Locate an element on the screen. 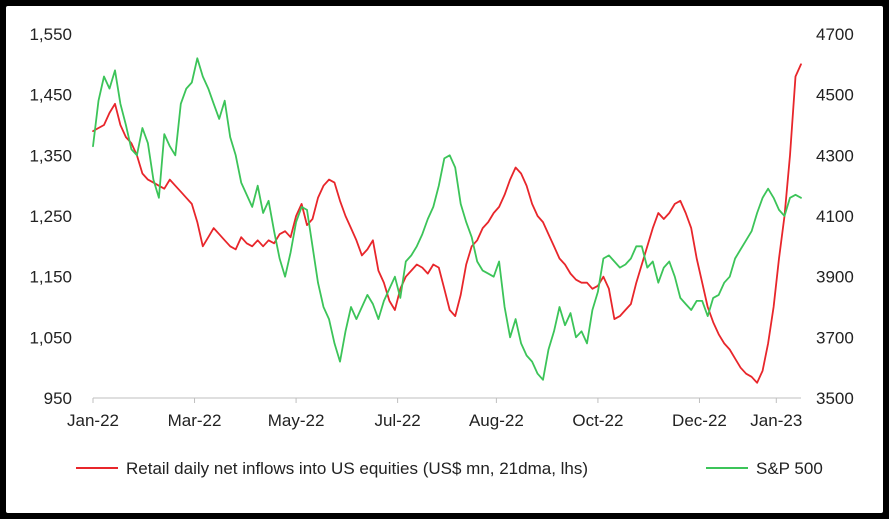 Image resolution: width=889 pixels, height=519 pixels. y-right-tick-label: 4700 is located at coordinates (835, 34).